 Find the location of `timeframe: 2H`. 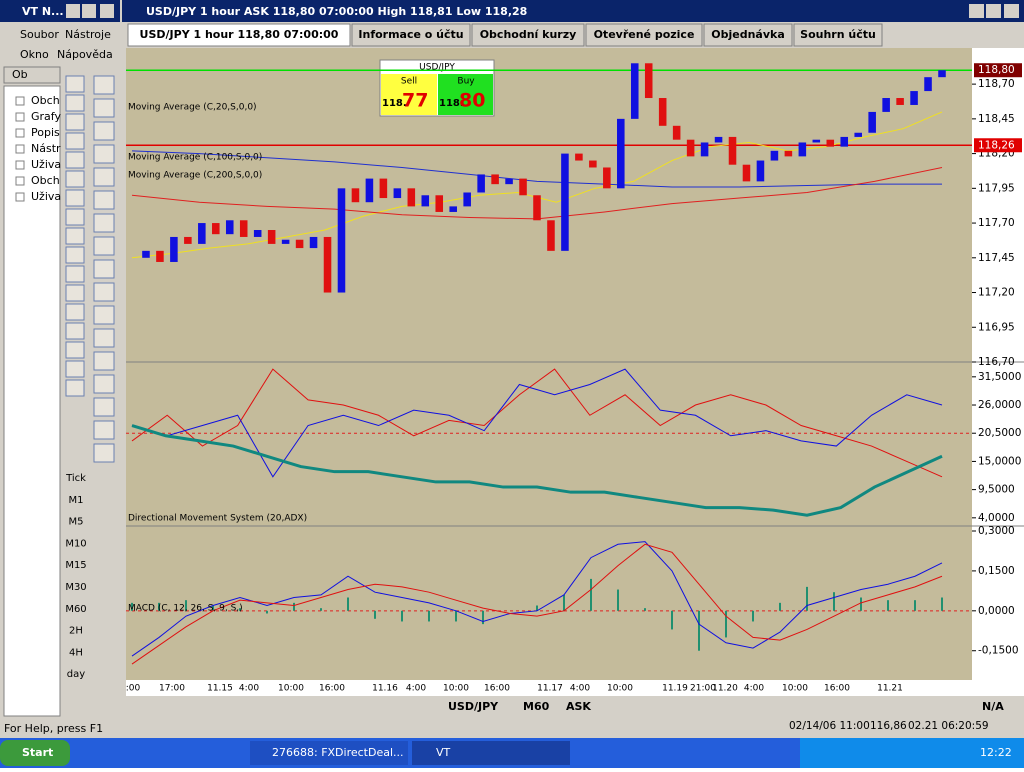

timeframe: 2H is located at coordinates (76, 631).